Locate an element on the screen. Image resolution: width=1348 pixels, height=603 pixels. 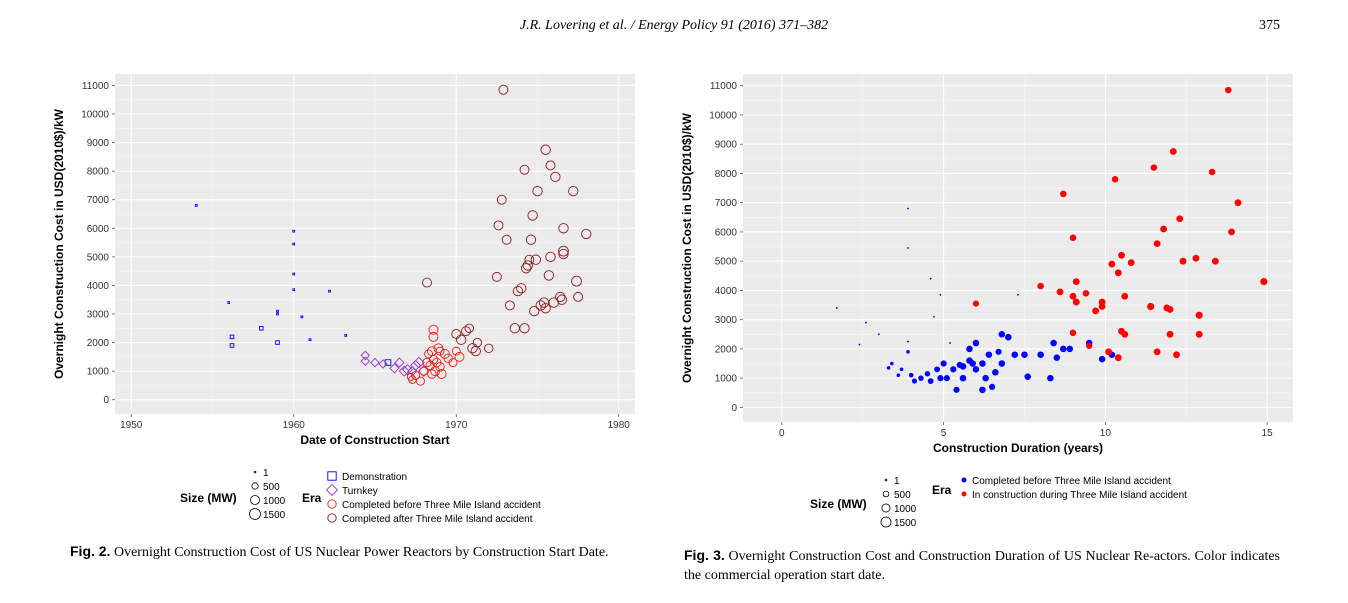
y-tick-label: 1000 is located at coordinates (98, 372).